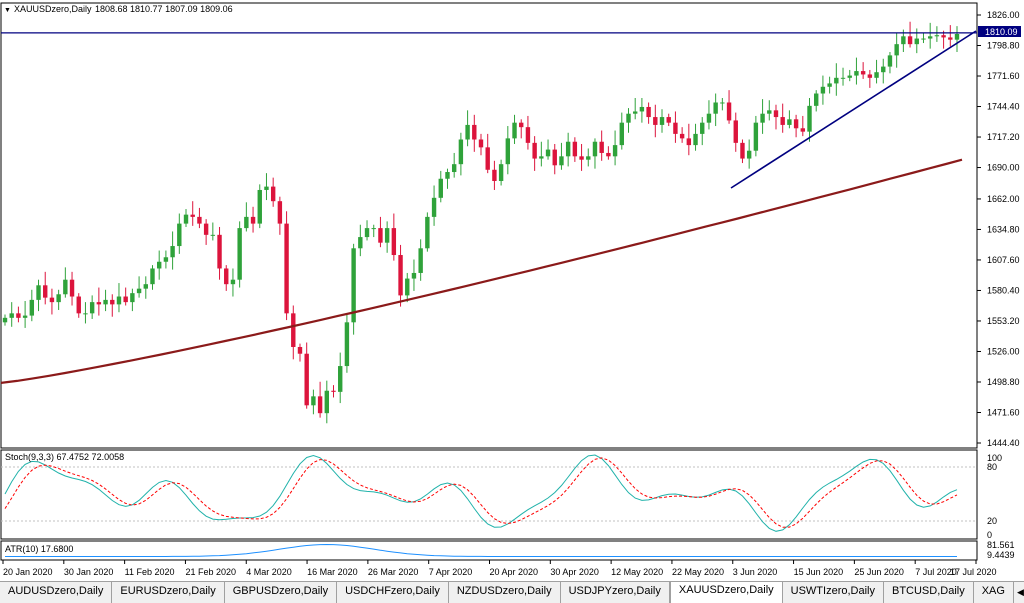 Image resolution: width=1024 pixels, height=603 pixels. I want to click on atr-title: ATR(10) 17.6800, so click(39, 549).